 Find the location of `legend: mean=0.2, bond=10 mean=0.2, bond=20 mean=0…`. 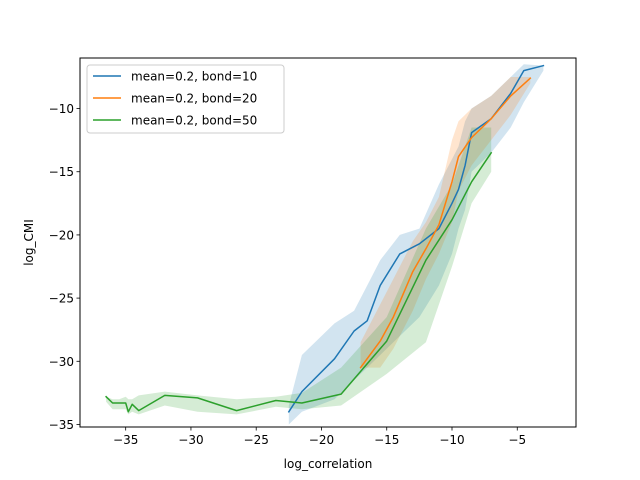

legend: mean=0.2, bond=10 mean=0.2, bond=20 mean=0… is located at coordinates (185, 99).